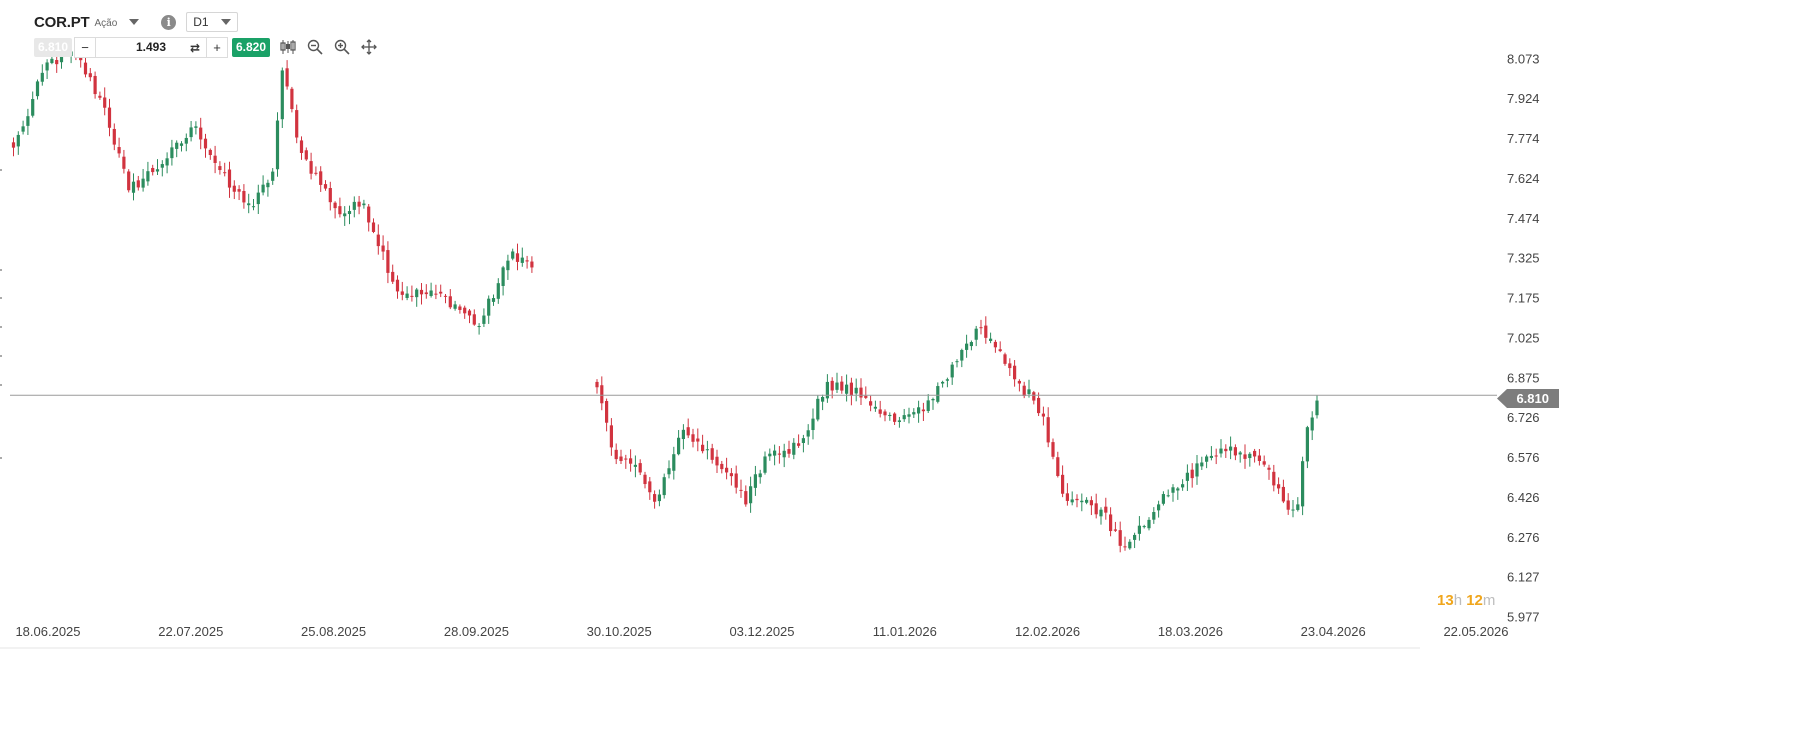  What do you see at coordinates (1523, 537) in the screenshot?
I see `y-tick-label: 6.276` at bounding box center [1523, 537].